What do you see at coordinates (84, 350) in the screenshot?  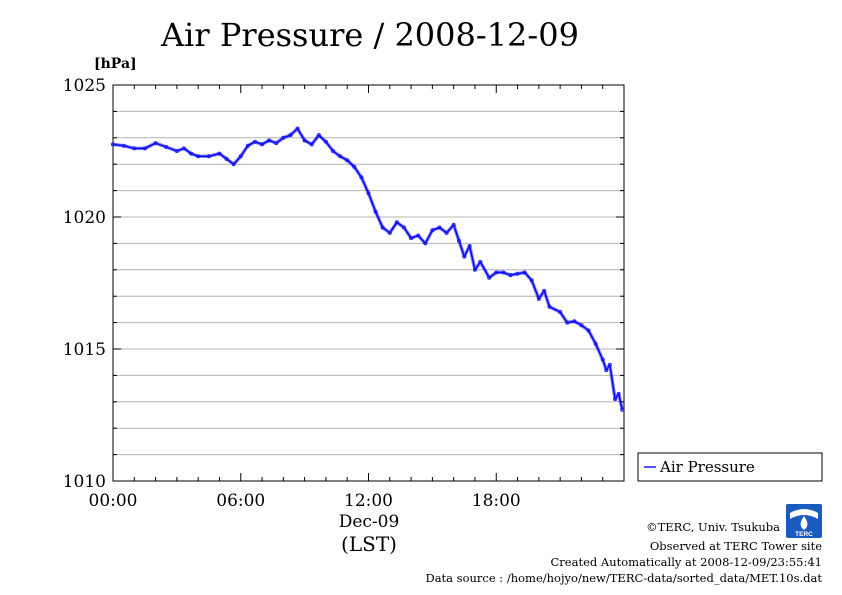 I see `y-tick-label: 1015` at bounding box center [84, 350].